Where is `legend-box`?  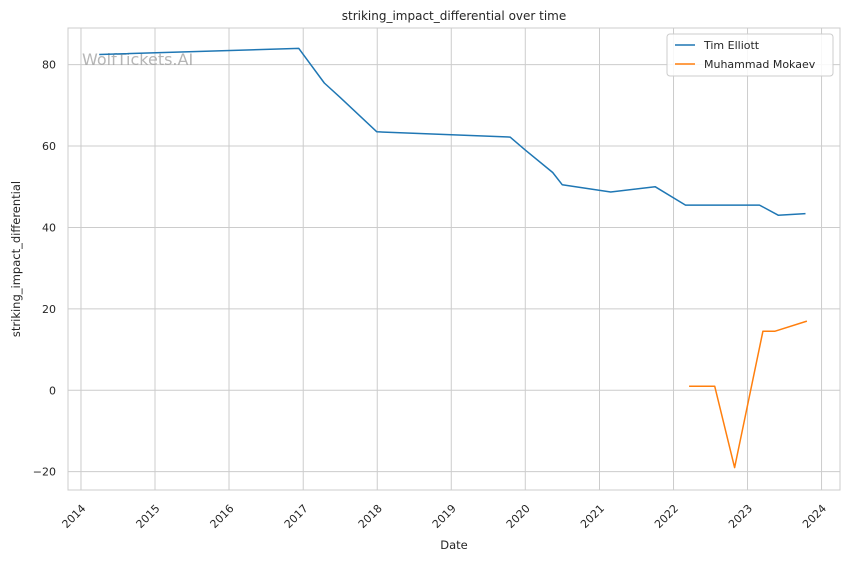
legend-box is located at coordinates (750, 55).